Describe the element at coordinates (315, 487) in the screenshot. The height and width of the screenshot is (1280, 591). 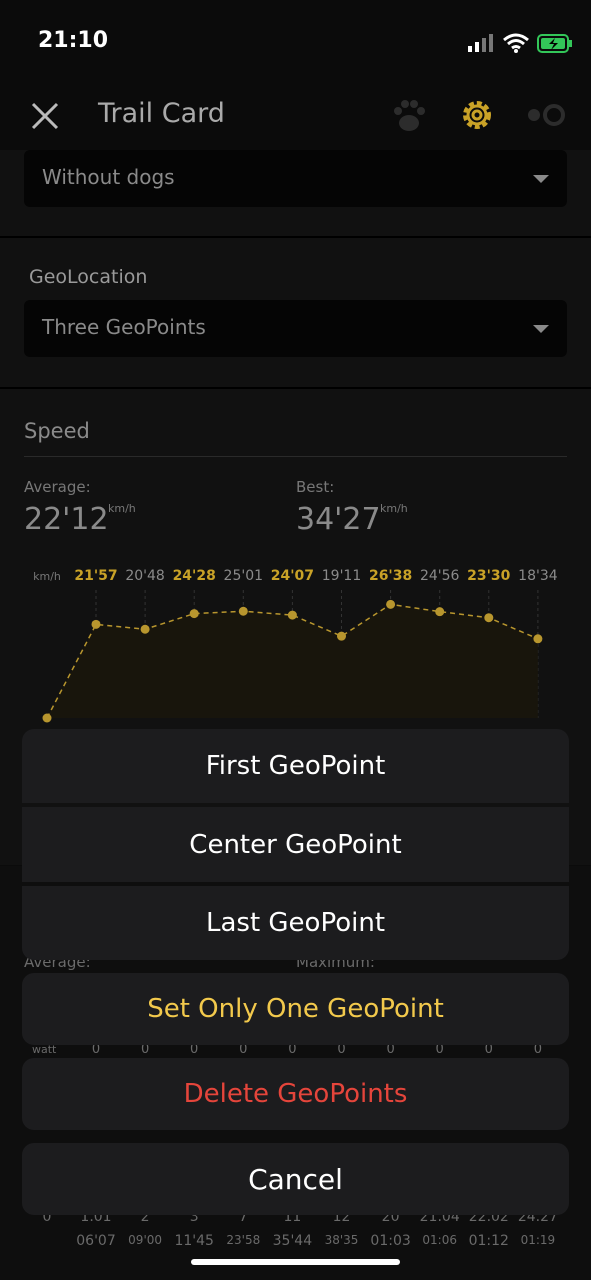
I see `best-label: Best:` at that location.